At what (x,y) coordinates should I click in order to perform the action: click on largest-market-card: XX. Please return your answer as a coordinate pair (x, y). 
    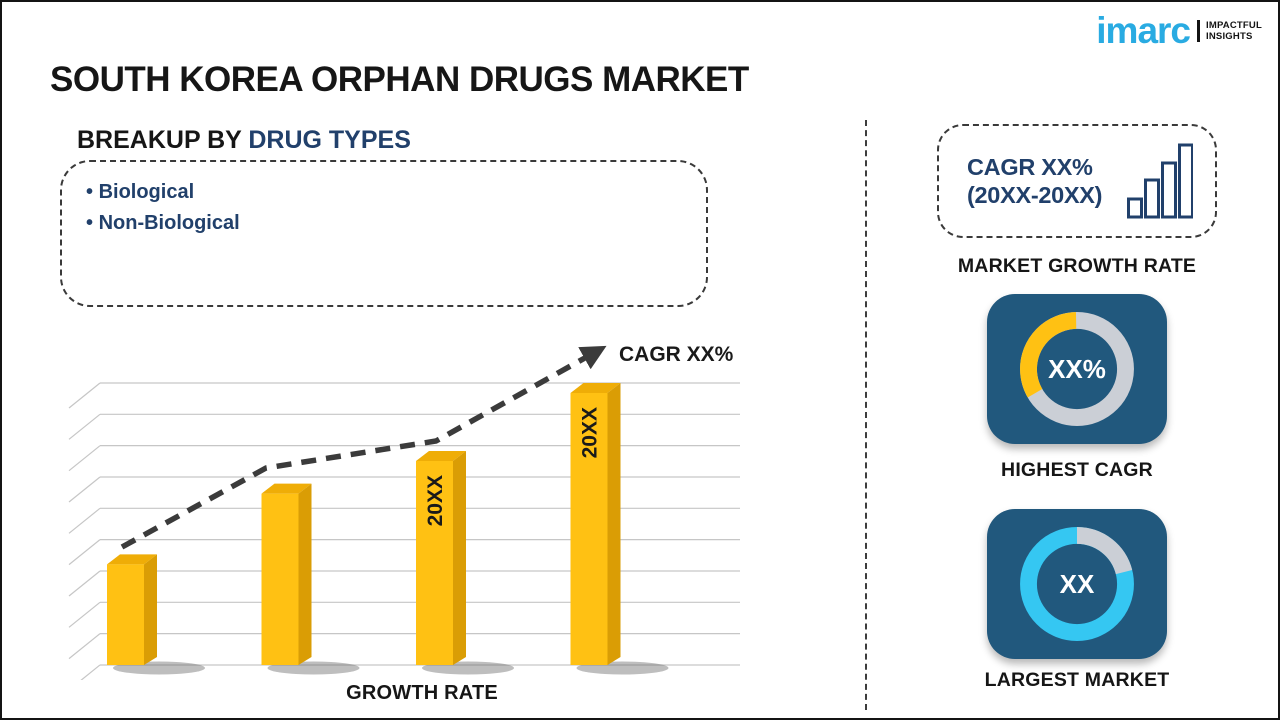
    Looking at the image, I should click on (1077, 584).